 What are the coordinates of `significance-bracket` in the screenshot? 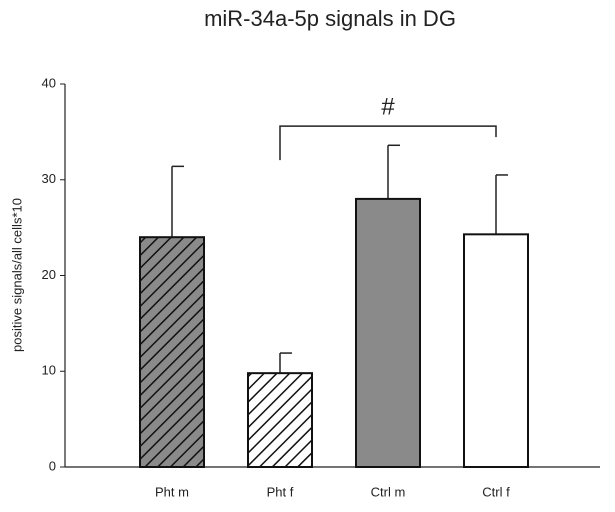 It's located at (388, 143).